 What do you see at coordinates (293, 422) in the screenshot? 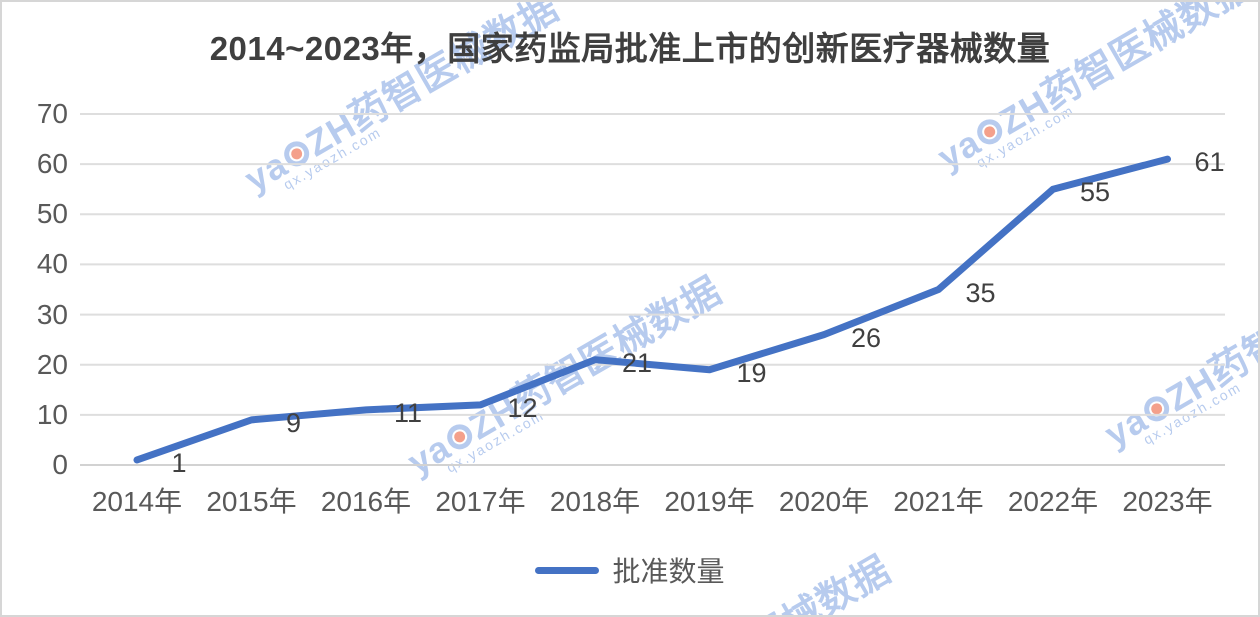
I see `data-point-label: 9` at bounding box center [293, 422].